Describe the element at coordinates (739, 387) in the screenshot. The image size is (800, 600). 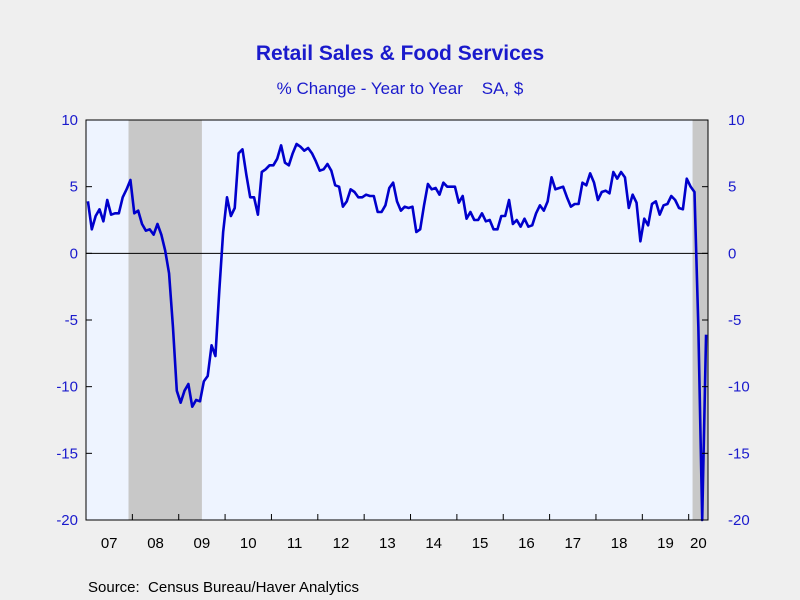
I see `y-tick-label-right: -10` at that location.